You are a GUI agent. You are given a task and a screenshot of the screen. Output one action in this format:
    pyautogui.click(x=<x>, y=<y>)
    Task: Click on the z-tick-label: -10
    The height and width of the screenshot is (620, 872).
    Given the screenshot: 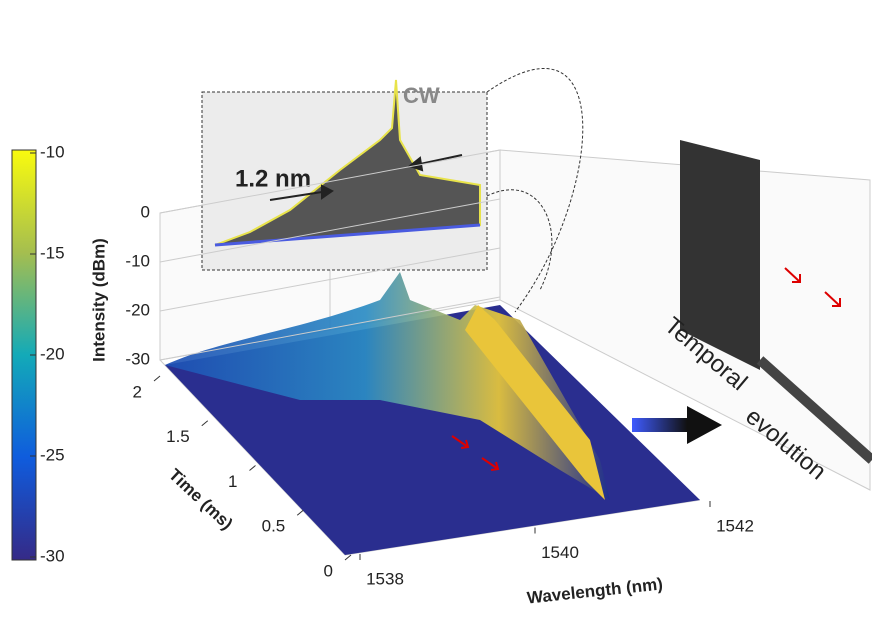 What is the action you would take?
    pyautogui.click(x=137, y=260)
    